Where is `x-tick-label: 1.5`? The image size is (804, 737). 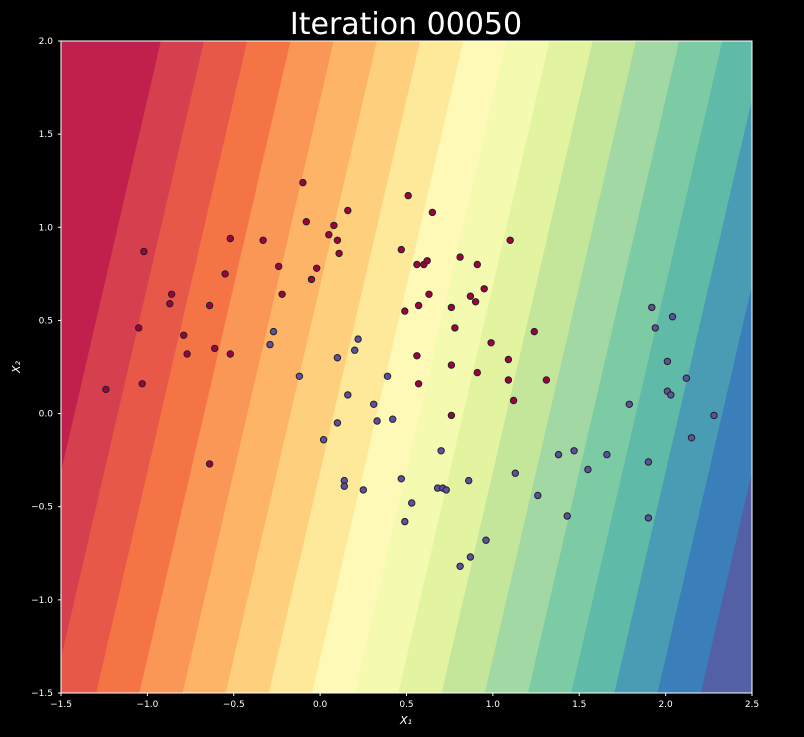 x-tick-label: 1.5 is located at coordinates (579, 705).